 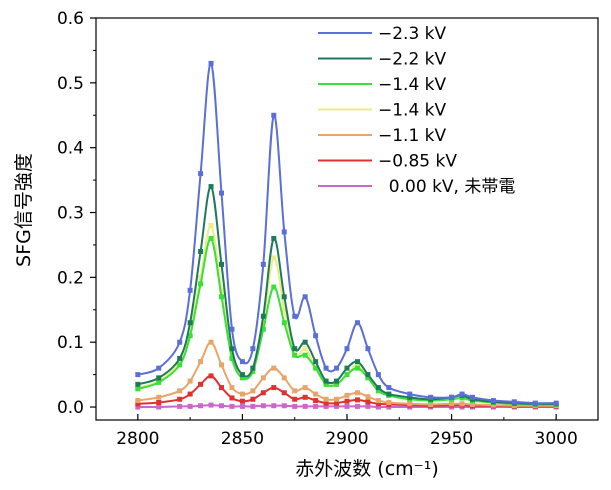 I want to click on series-line, so click(x=347, y=374).